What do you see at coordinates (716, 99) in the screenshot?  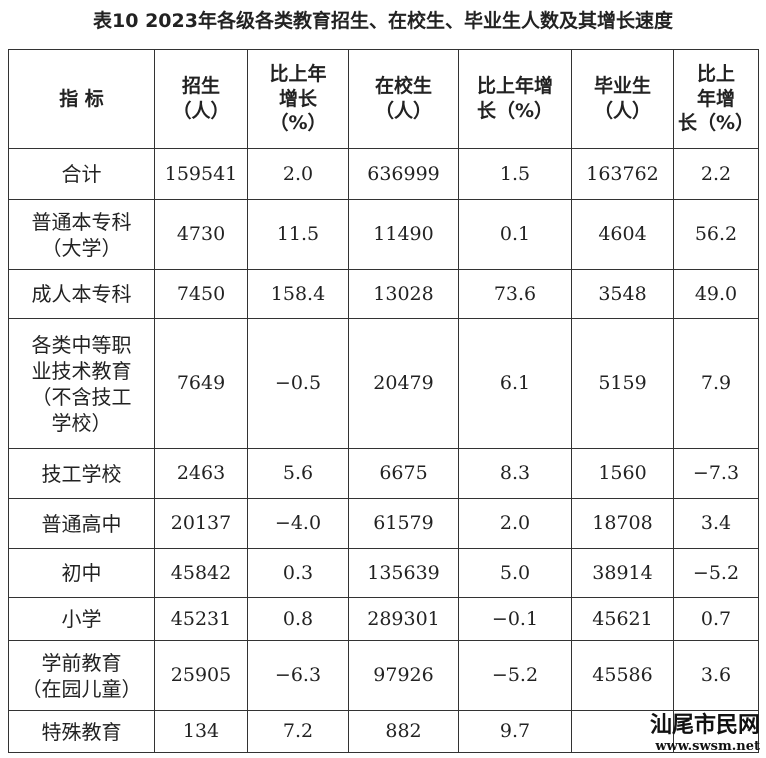 I see `header-cell: 比上 年增 长（%）` at bounding box center [716, 99].